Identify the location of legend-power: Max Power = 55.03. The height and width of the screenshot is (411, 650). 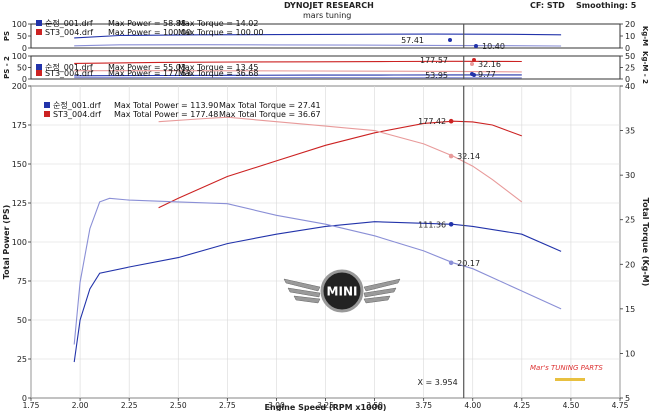
(147, 67).